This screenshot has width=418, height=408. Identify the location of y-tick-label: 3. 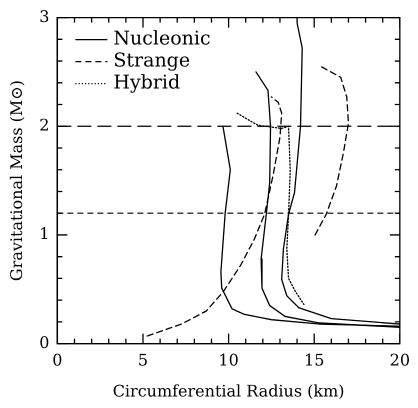
(44, 16).